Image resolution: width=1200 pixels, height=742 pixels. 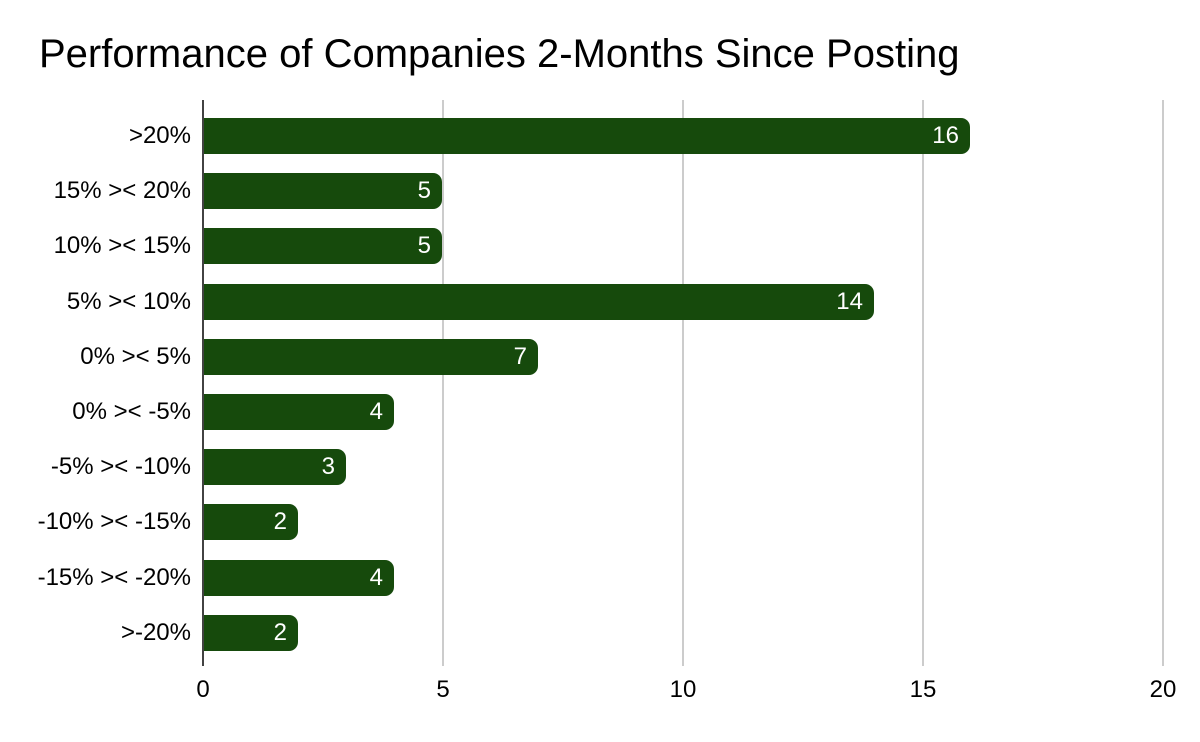 What do you see at coordinates (122, 245) in the screenshot?
I see `category-label: 10% >< 15%` at bounding box center [122, 245].